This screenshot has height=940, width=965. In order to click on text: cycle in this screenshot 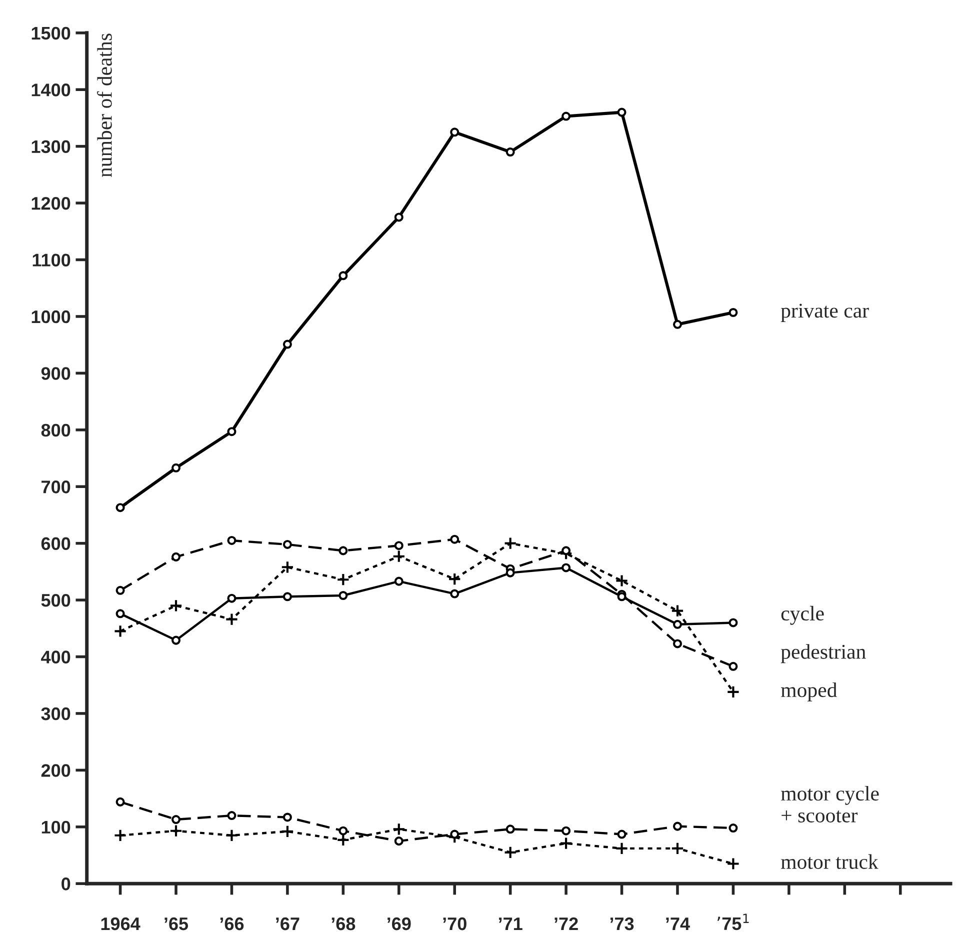, I will do `click(802, 615)`.